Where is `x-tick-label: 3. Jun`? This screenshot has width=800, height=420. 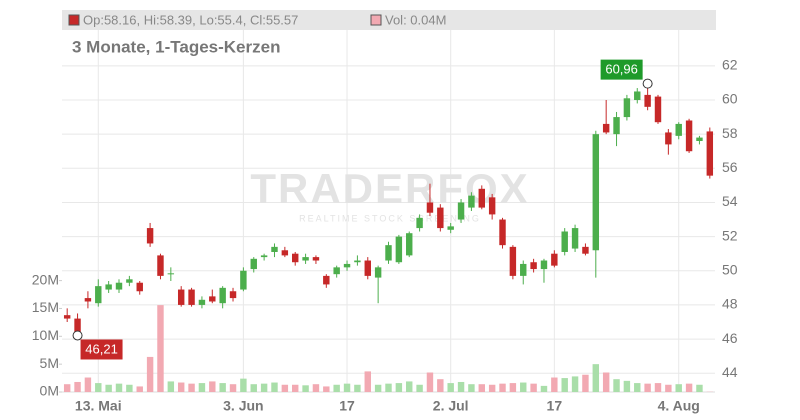
x-tick-label: 3. Jun is located at coordinates (243, 406).